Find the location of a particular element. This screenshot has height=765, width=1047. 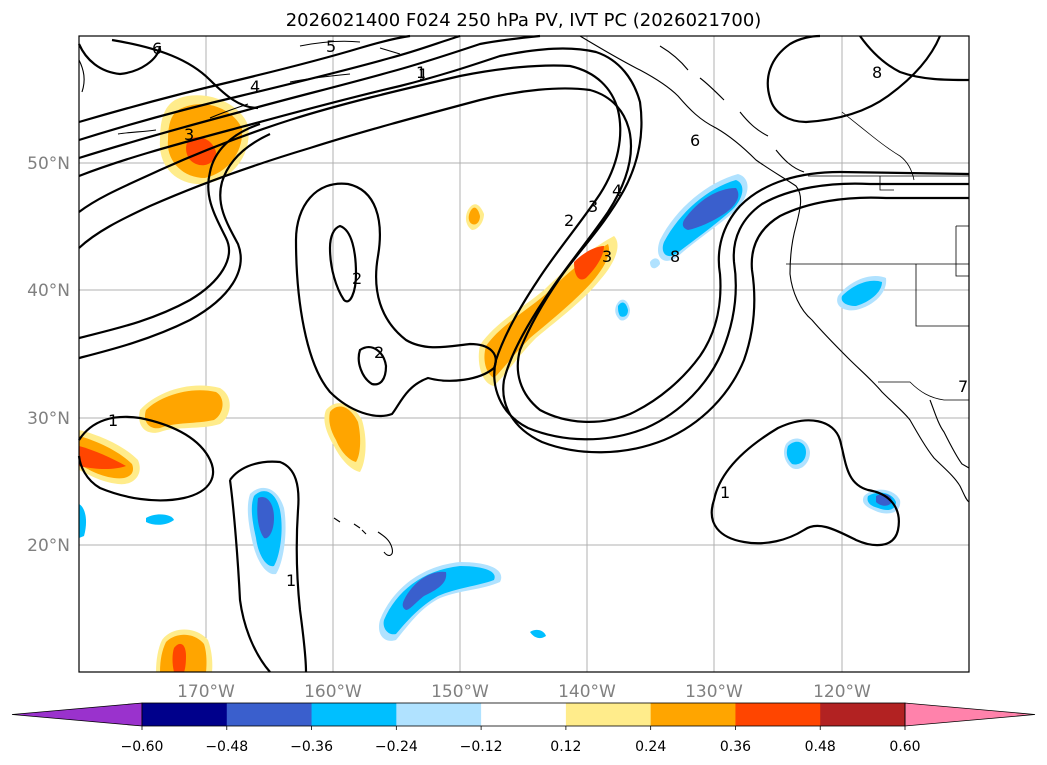

contour-label: 5 is located at coordinates (331, 46).